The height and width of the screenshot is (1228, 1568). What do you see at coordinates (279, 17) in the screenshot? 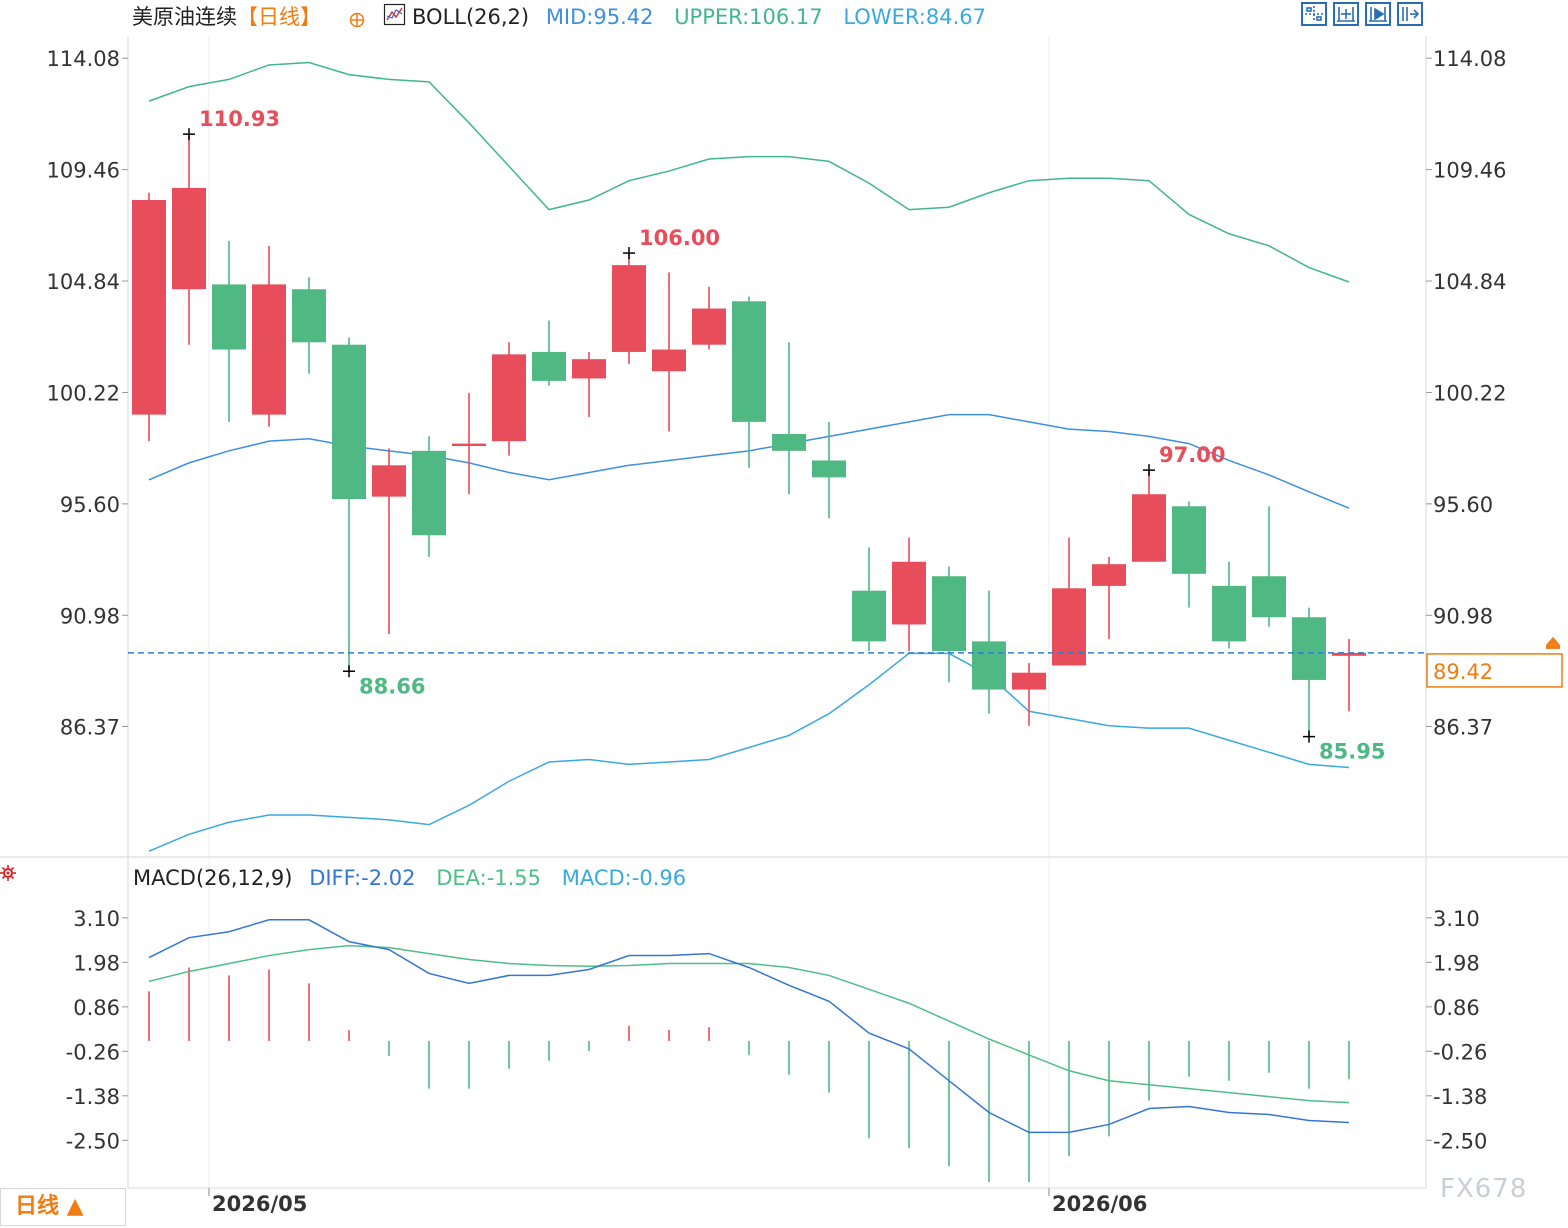
I see `period-label: 【日线】` at bounding box center [279, 17].